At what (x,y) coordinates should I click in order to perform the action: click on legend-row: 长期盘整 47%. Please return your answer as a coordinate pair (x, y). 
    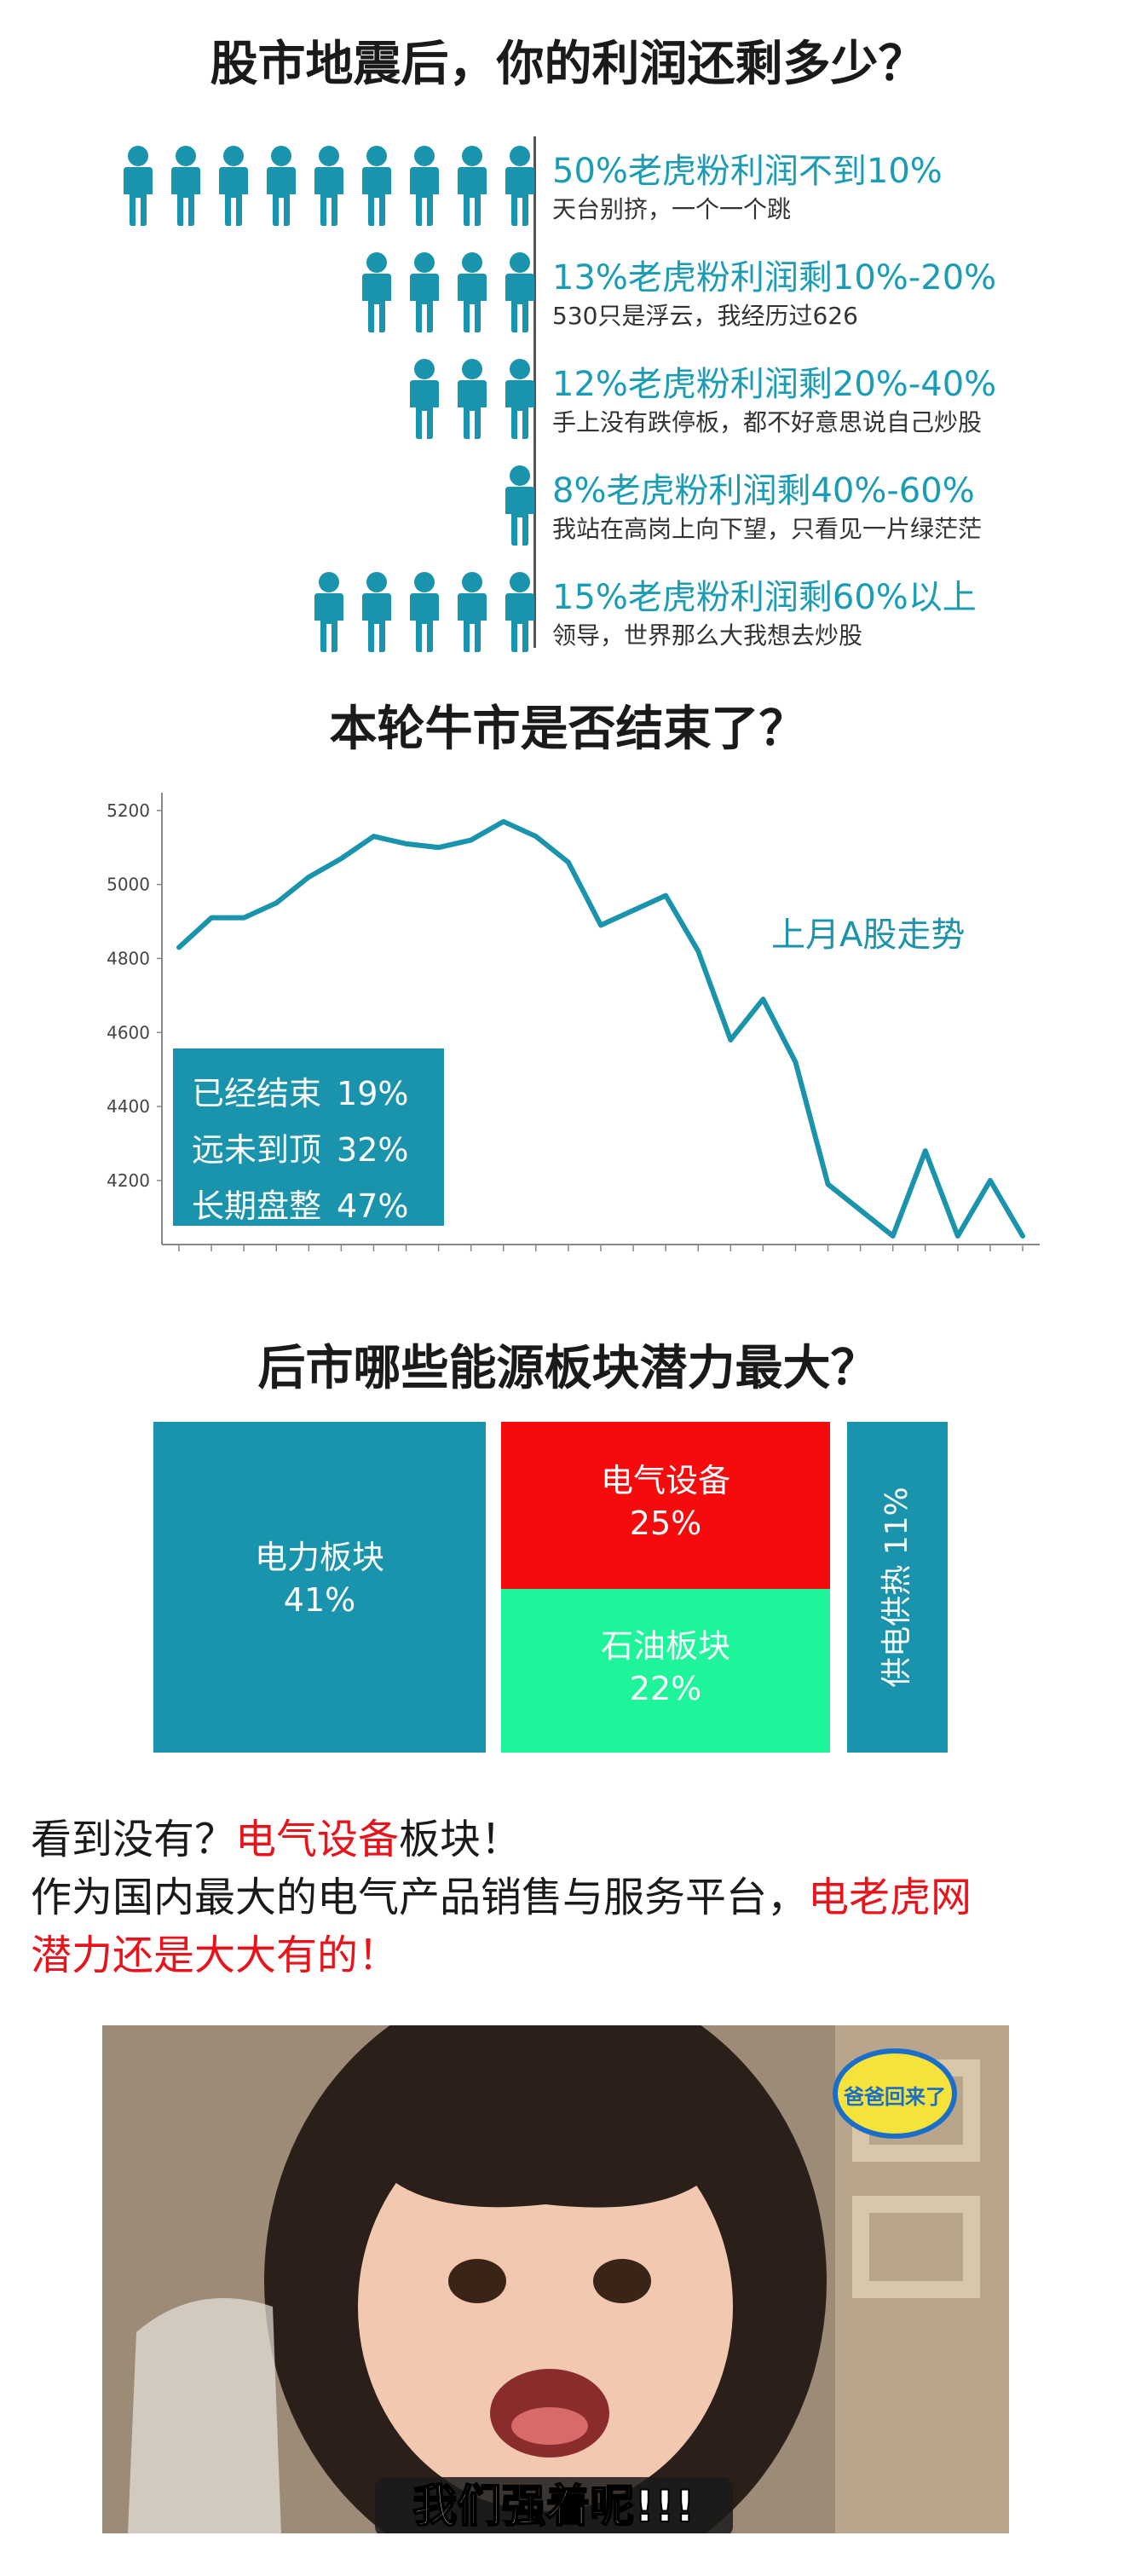
    Looking at the image, I should click on (300, 1203).